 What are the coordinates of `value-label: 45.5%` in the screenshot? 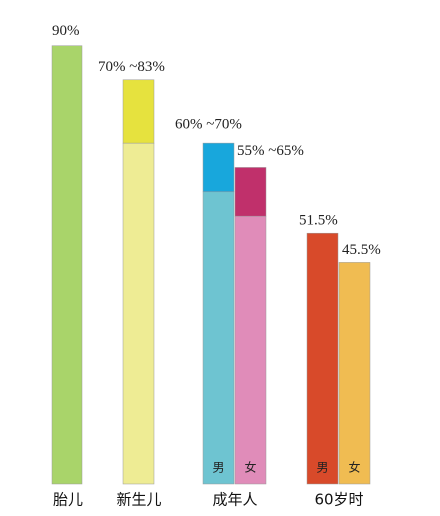 It's located at (361, 250).